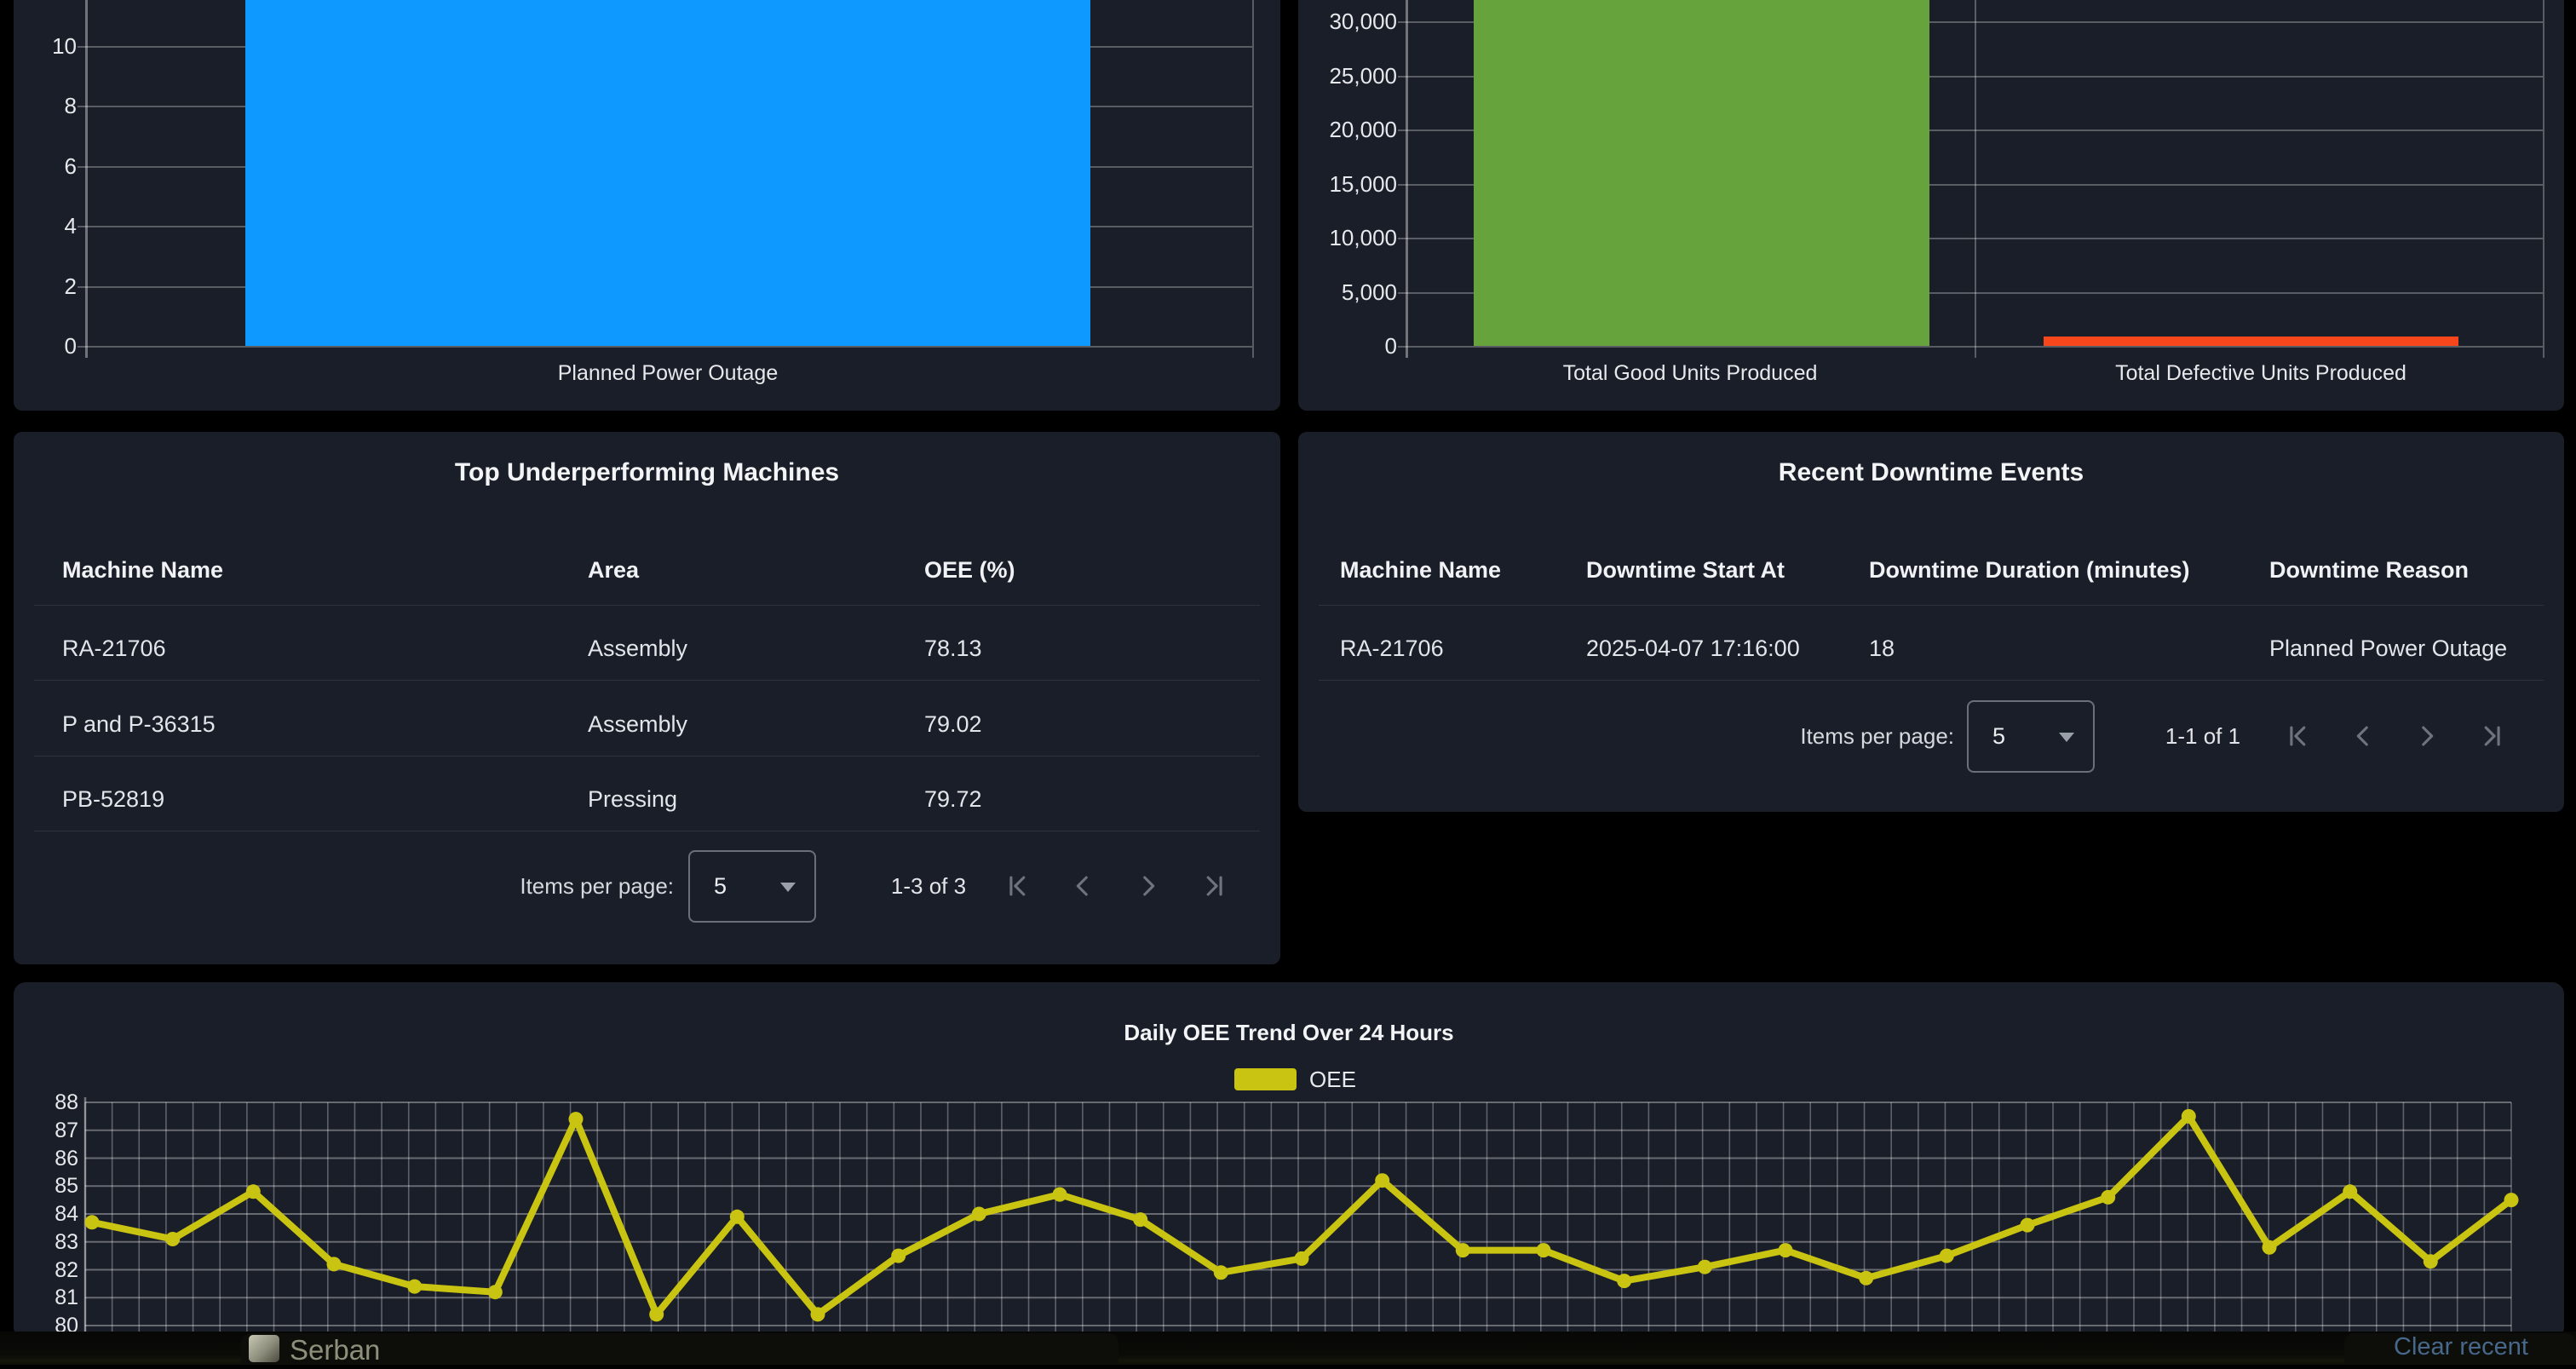  What do you see at coordinates (1363, 183) in the screenshot?
I see `y-axis-tick-label: 15,000` at bounding box center [1363, 183].